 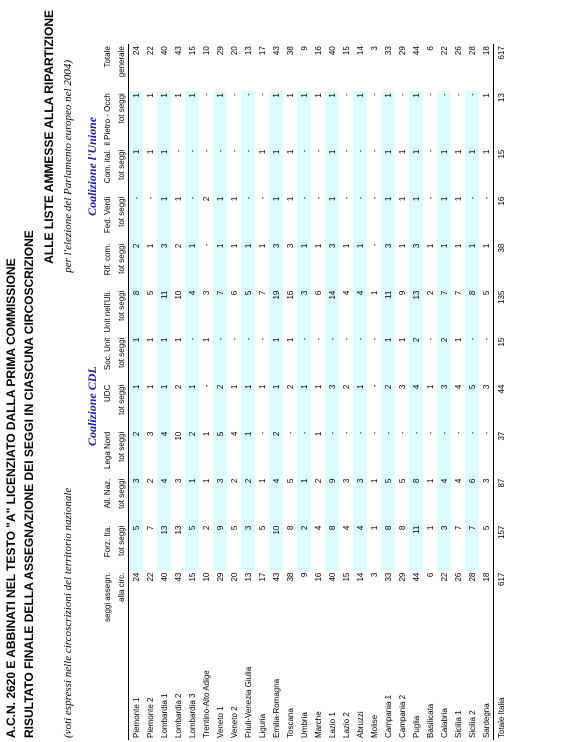 I want to click on cell: 10, so click(x=206, y=51).